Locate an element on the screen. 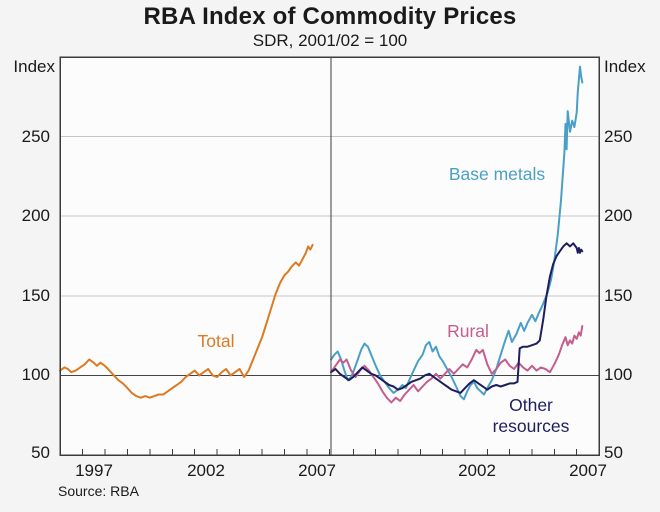 This screenshot has height=512, width=660. y-axis-unit-left: Index is located at coordinates (34, 66).